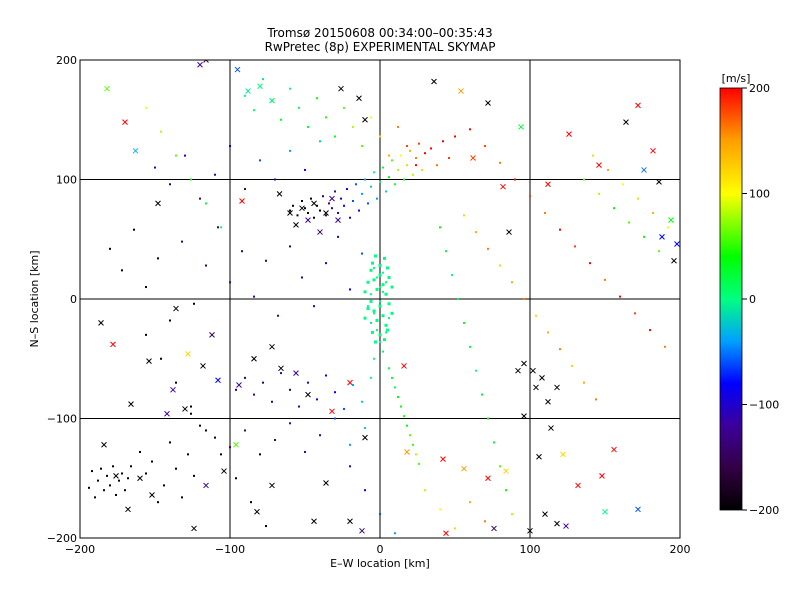 Image resolution: width=800 pixels, height=600 pixels. Describe the element at coordinates (680, 549) in the screenshot. I see `x-tick-label: 200` at that location.